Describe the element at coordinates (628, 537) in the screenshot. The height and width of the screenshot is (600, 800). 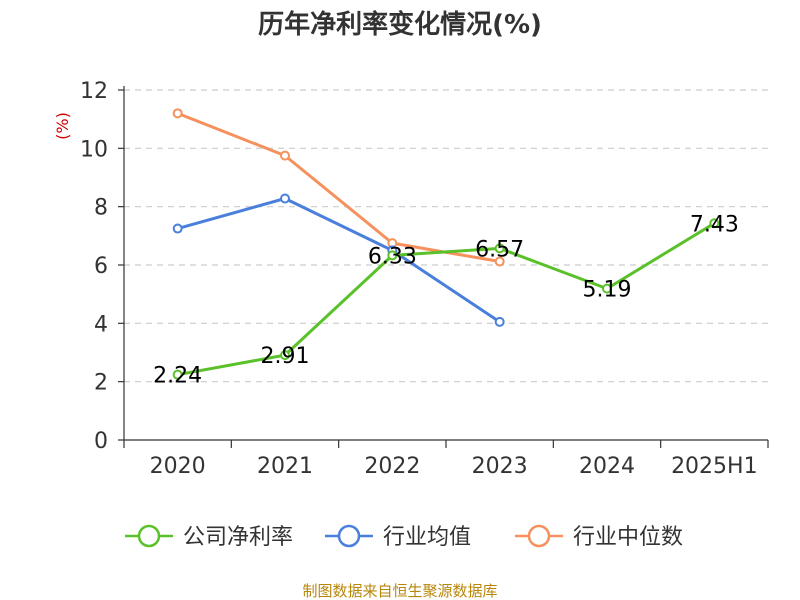
I see `legend-label: 行业中位数` at that location.